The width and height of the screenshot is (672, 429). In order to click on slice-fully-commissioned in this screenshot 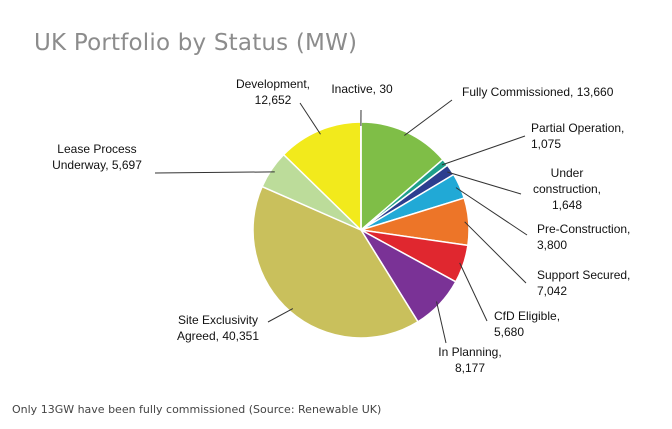, I will do `click(402, 176)`.